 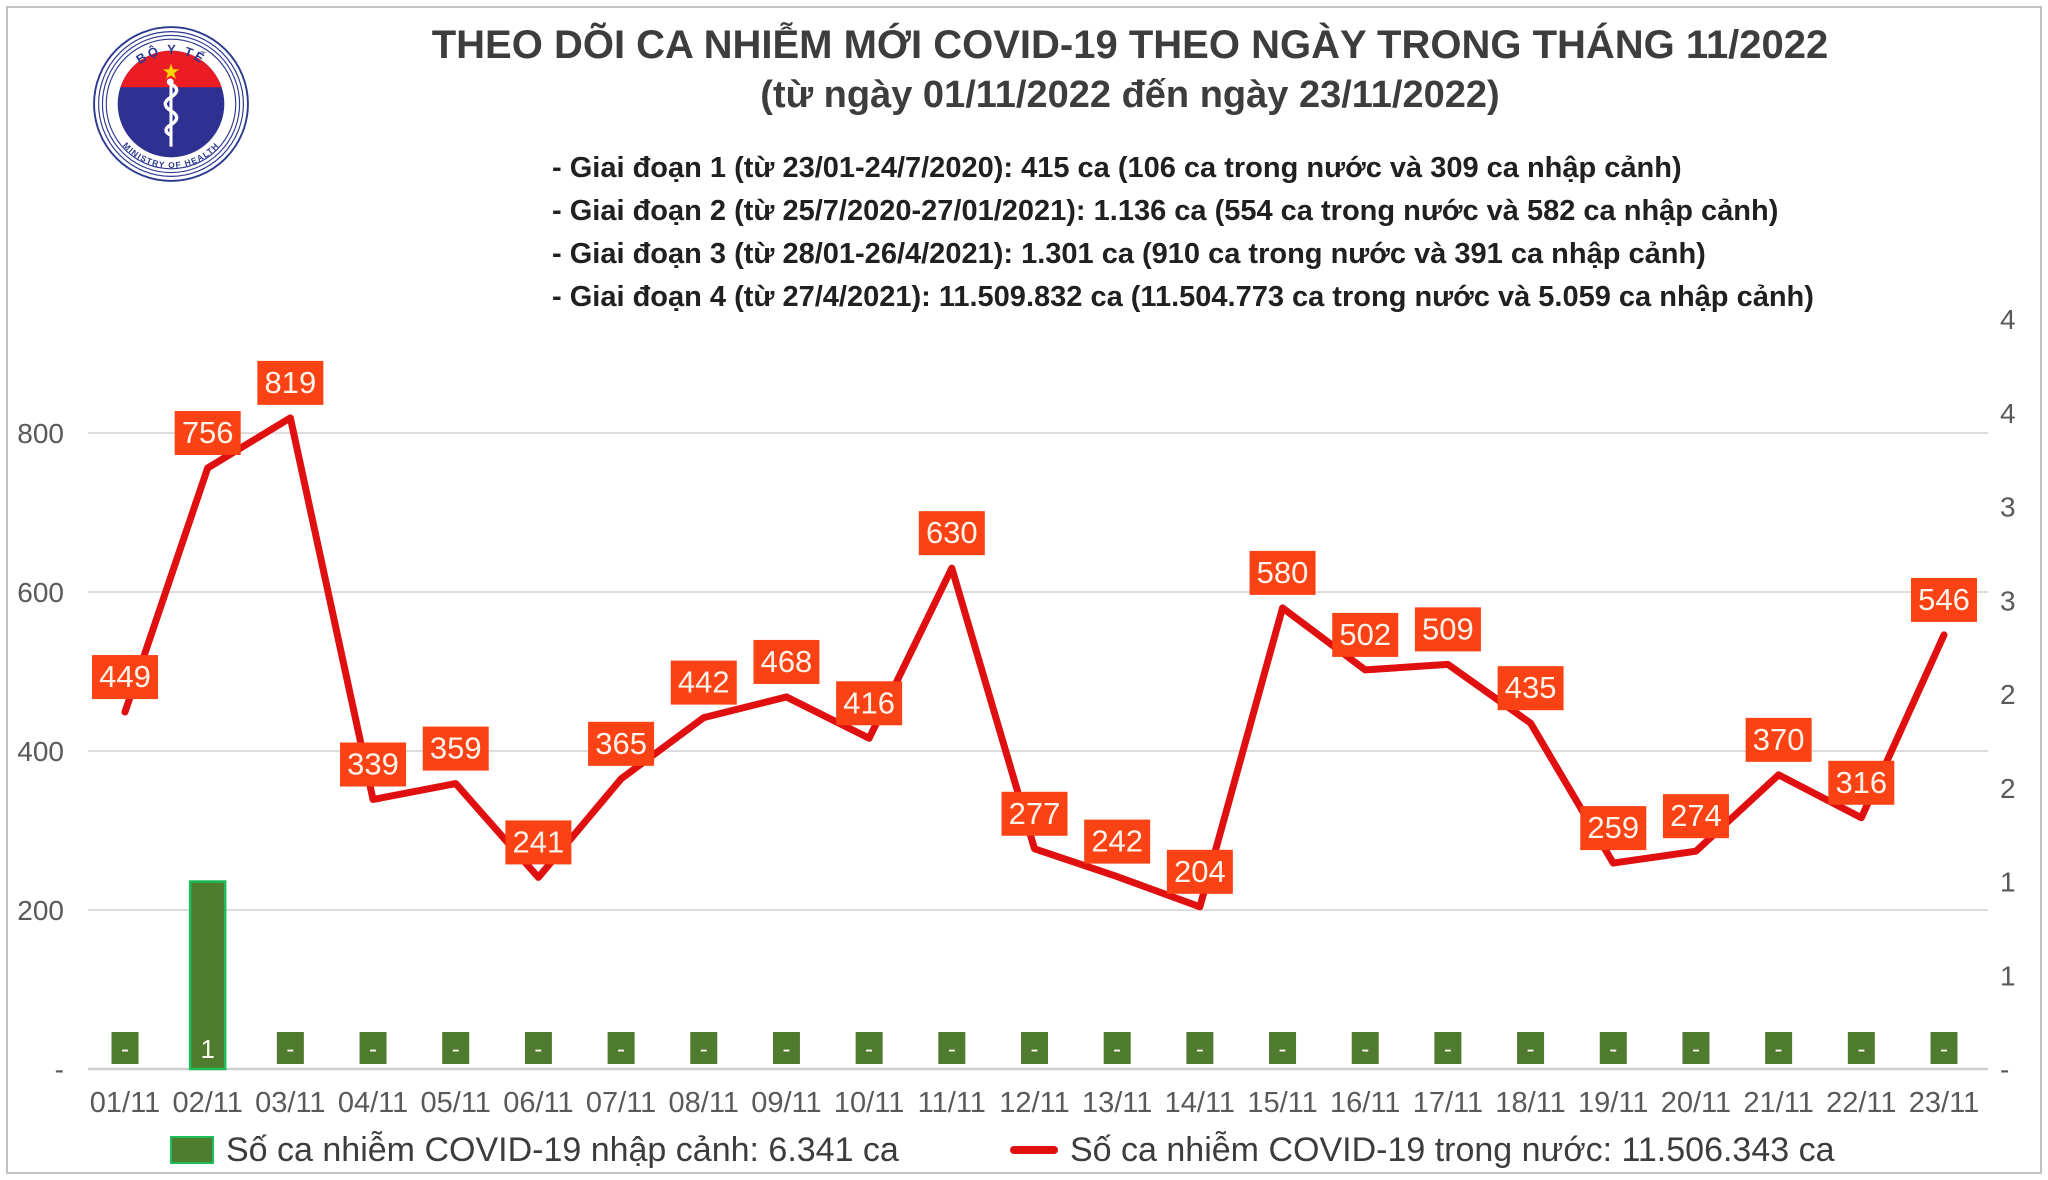 What do you see at coordinates (1200, 1103) in the screenshot?
I see `date-label: 14/11` at bounding box center [1200, 1103].